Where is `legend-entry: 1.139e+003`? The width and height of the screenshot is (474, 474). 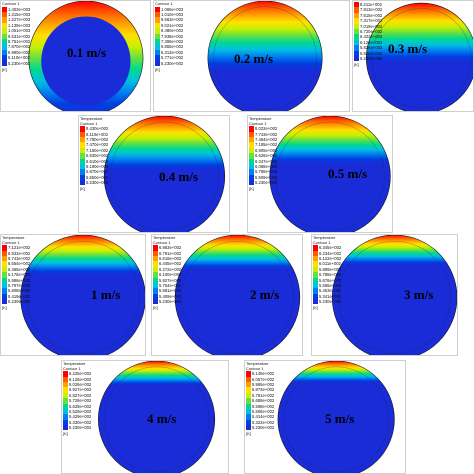 legend-entry: 1.139e+003 is located at coordinates (16, 25).